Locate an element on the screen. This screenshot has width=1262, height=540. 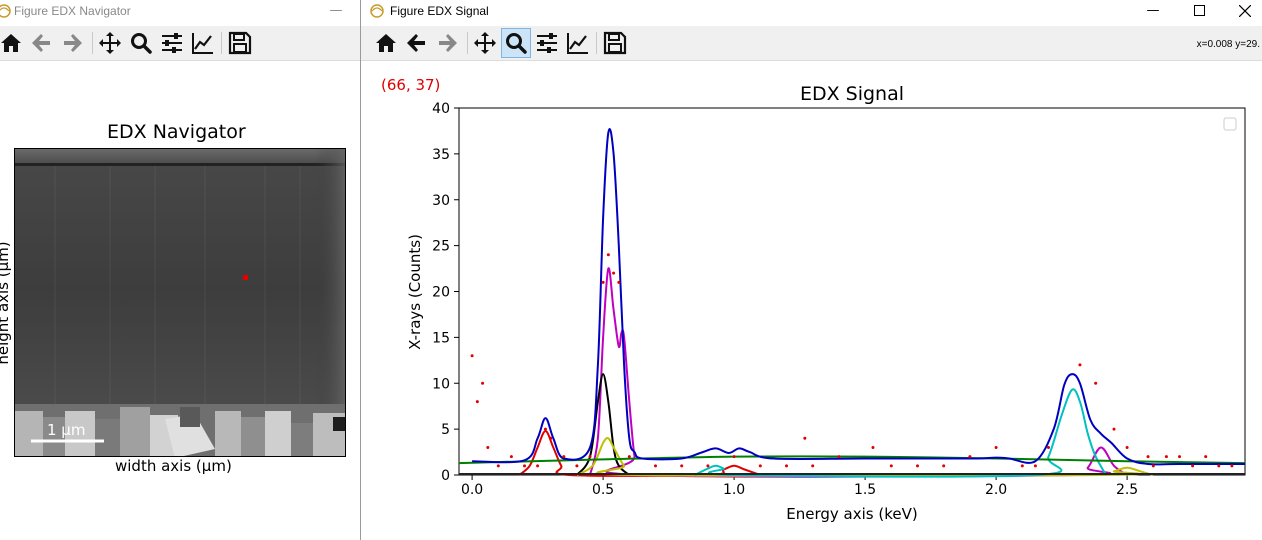
navigator-image-canvas is located at coordinates (180, 302).